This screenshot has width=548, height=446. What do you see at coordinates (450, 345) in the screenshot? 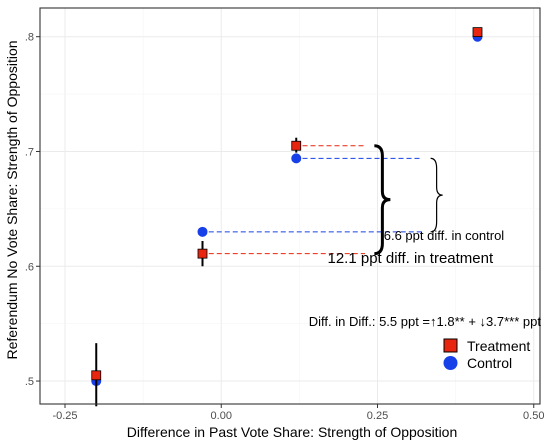
I see `legend-treatment-key` at bounding box center [450, 345].